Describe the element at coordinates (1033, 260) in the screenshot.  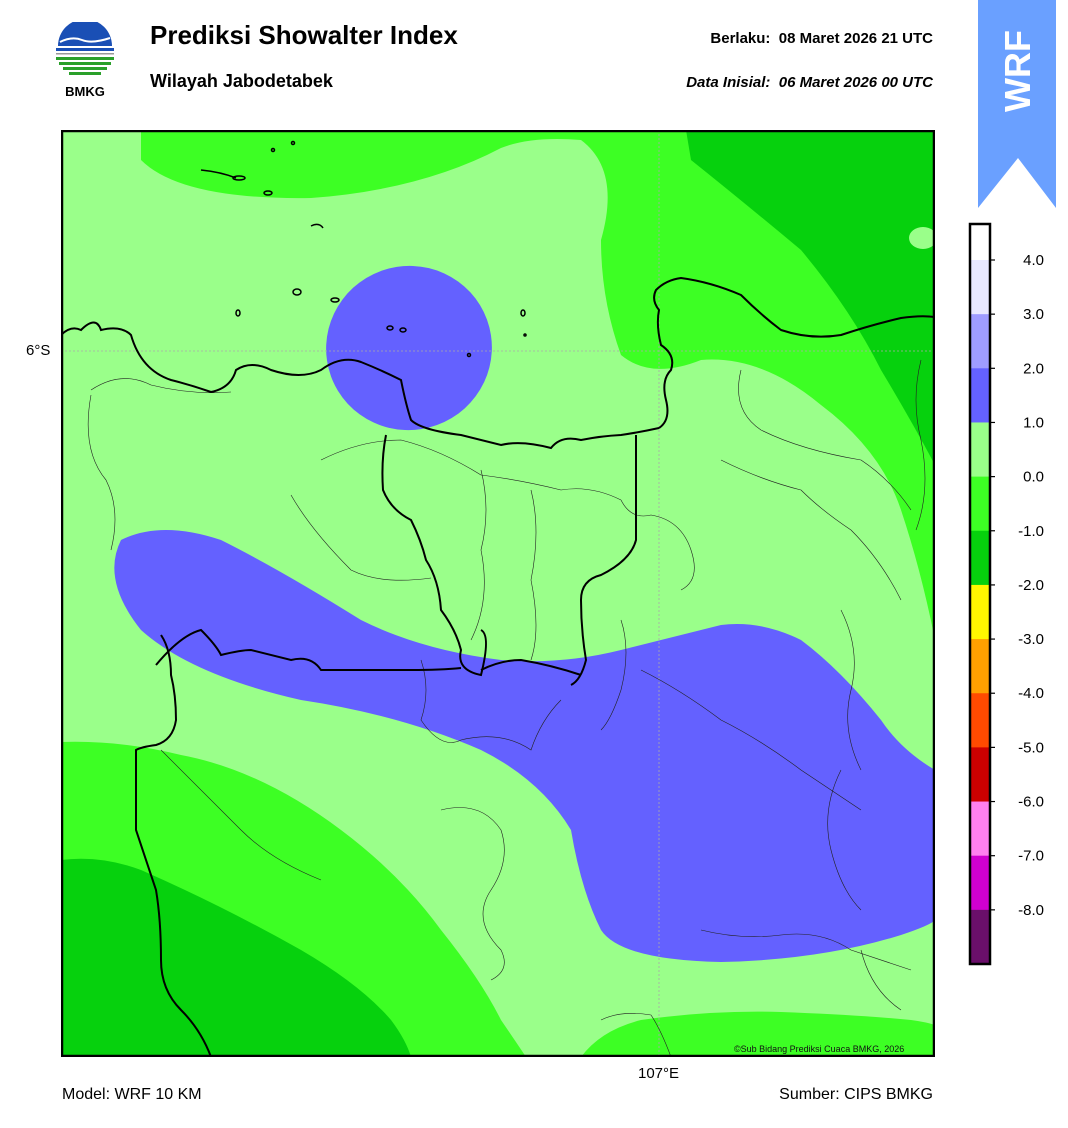
I see `colorbar-tick-label: 4.0` at that location.